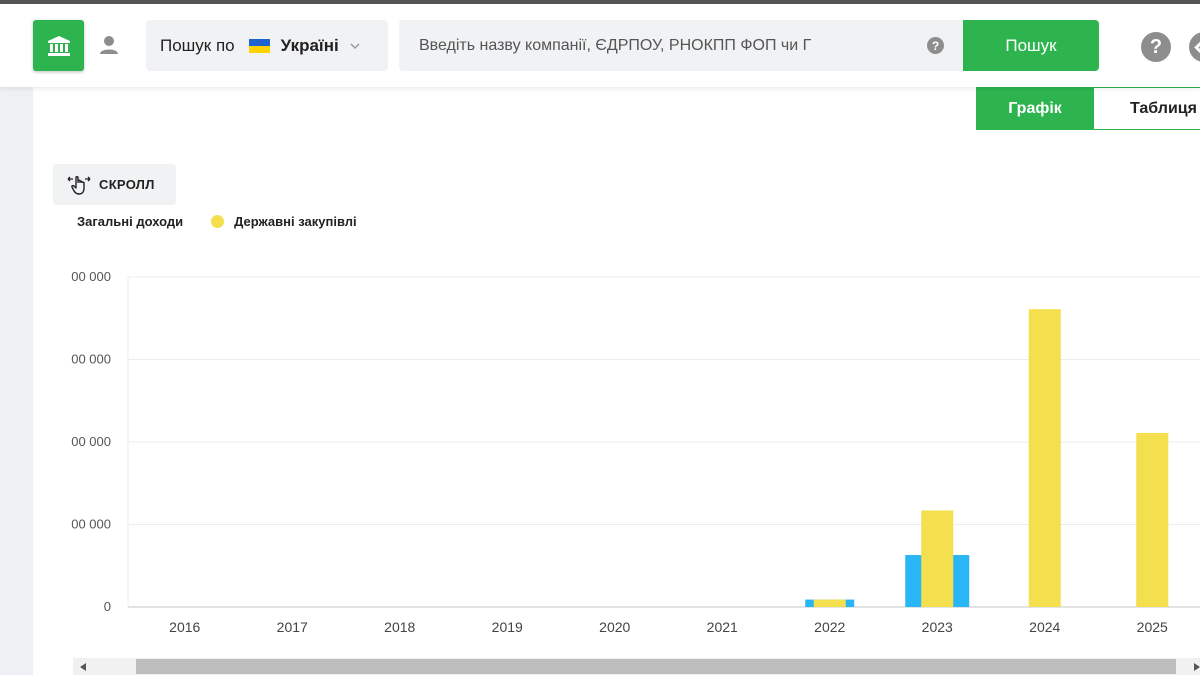  Describe the element at coordinates (1044, 627) in the screenshot. I see `x-tick-label: 2024` at that location.